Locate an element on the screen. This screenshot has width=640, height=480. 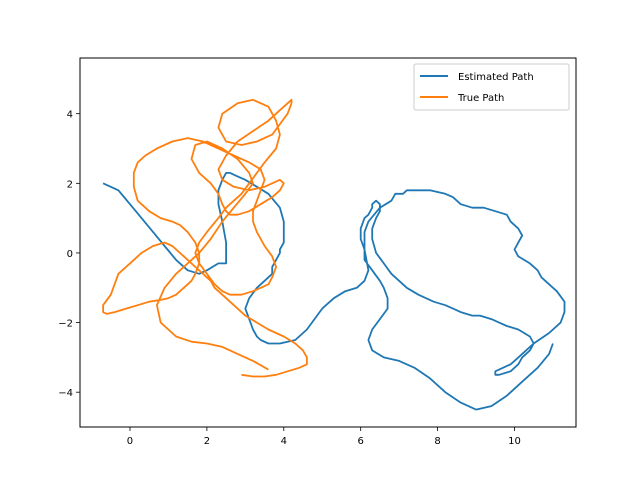
x-tick-label: 10 is located at coordinates (514, 441).